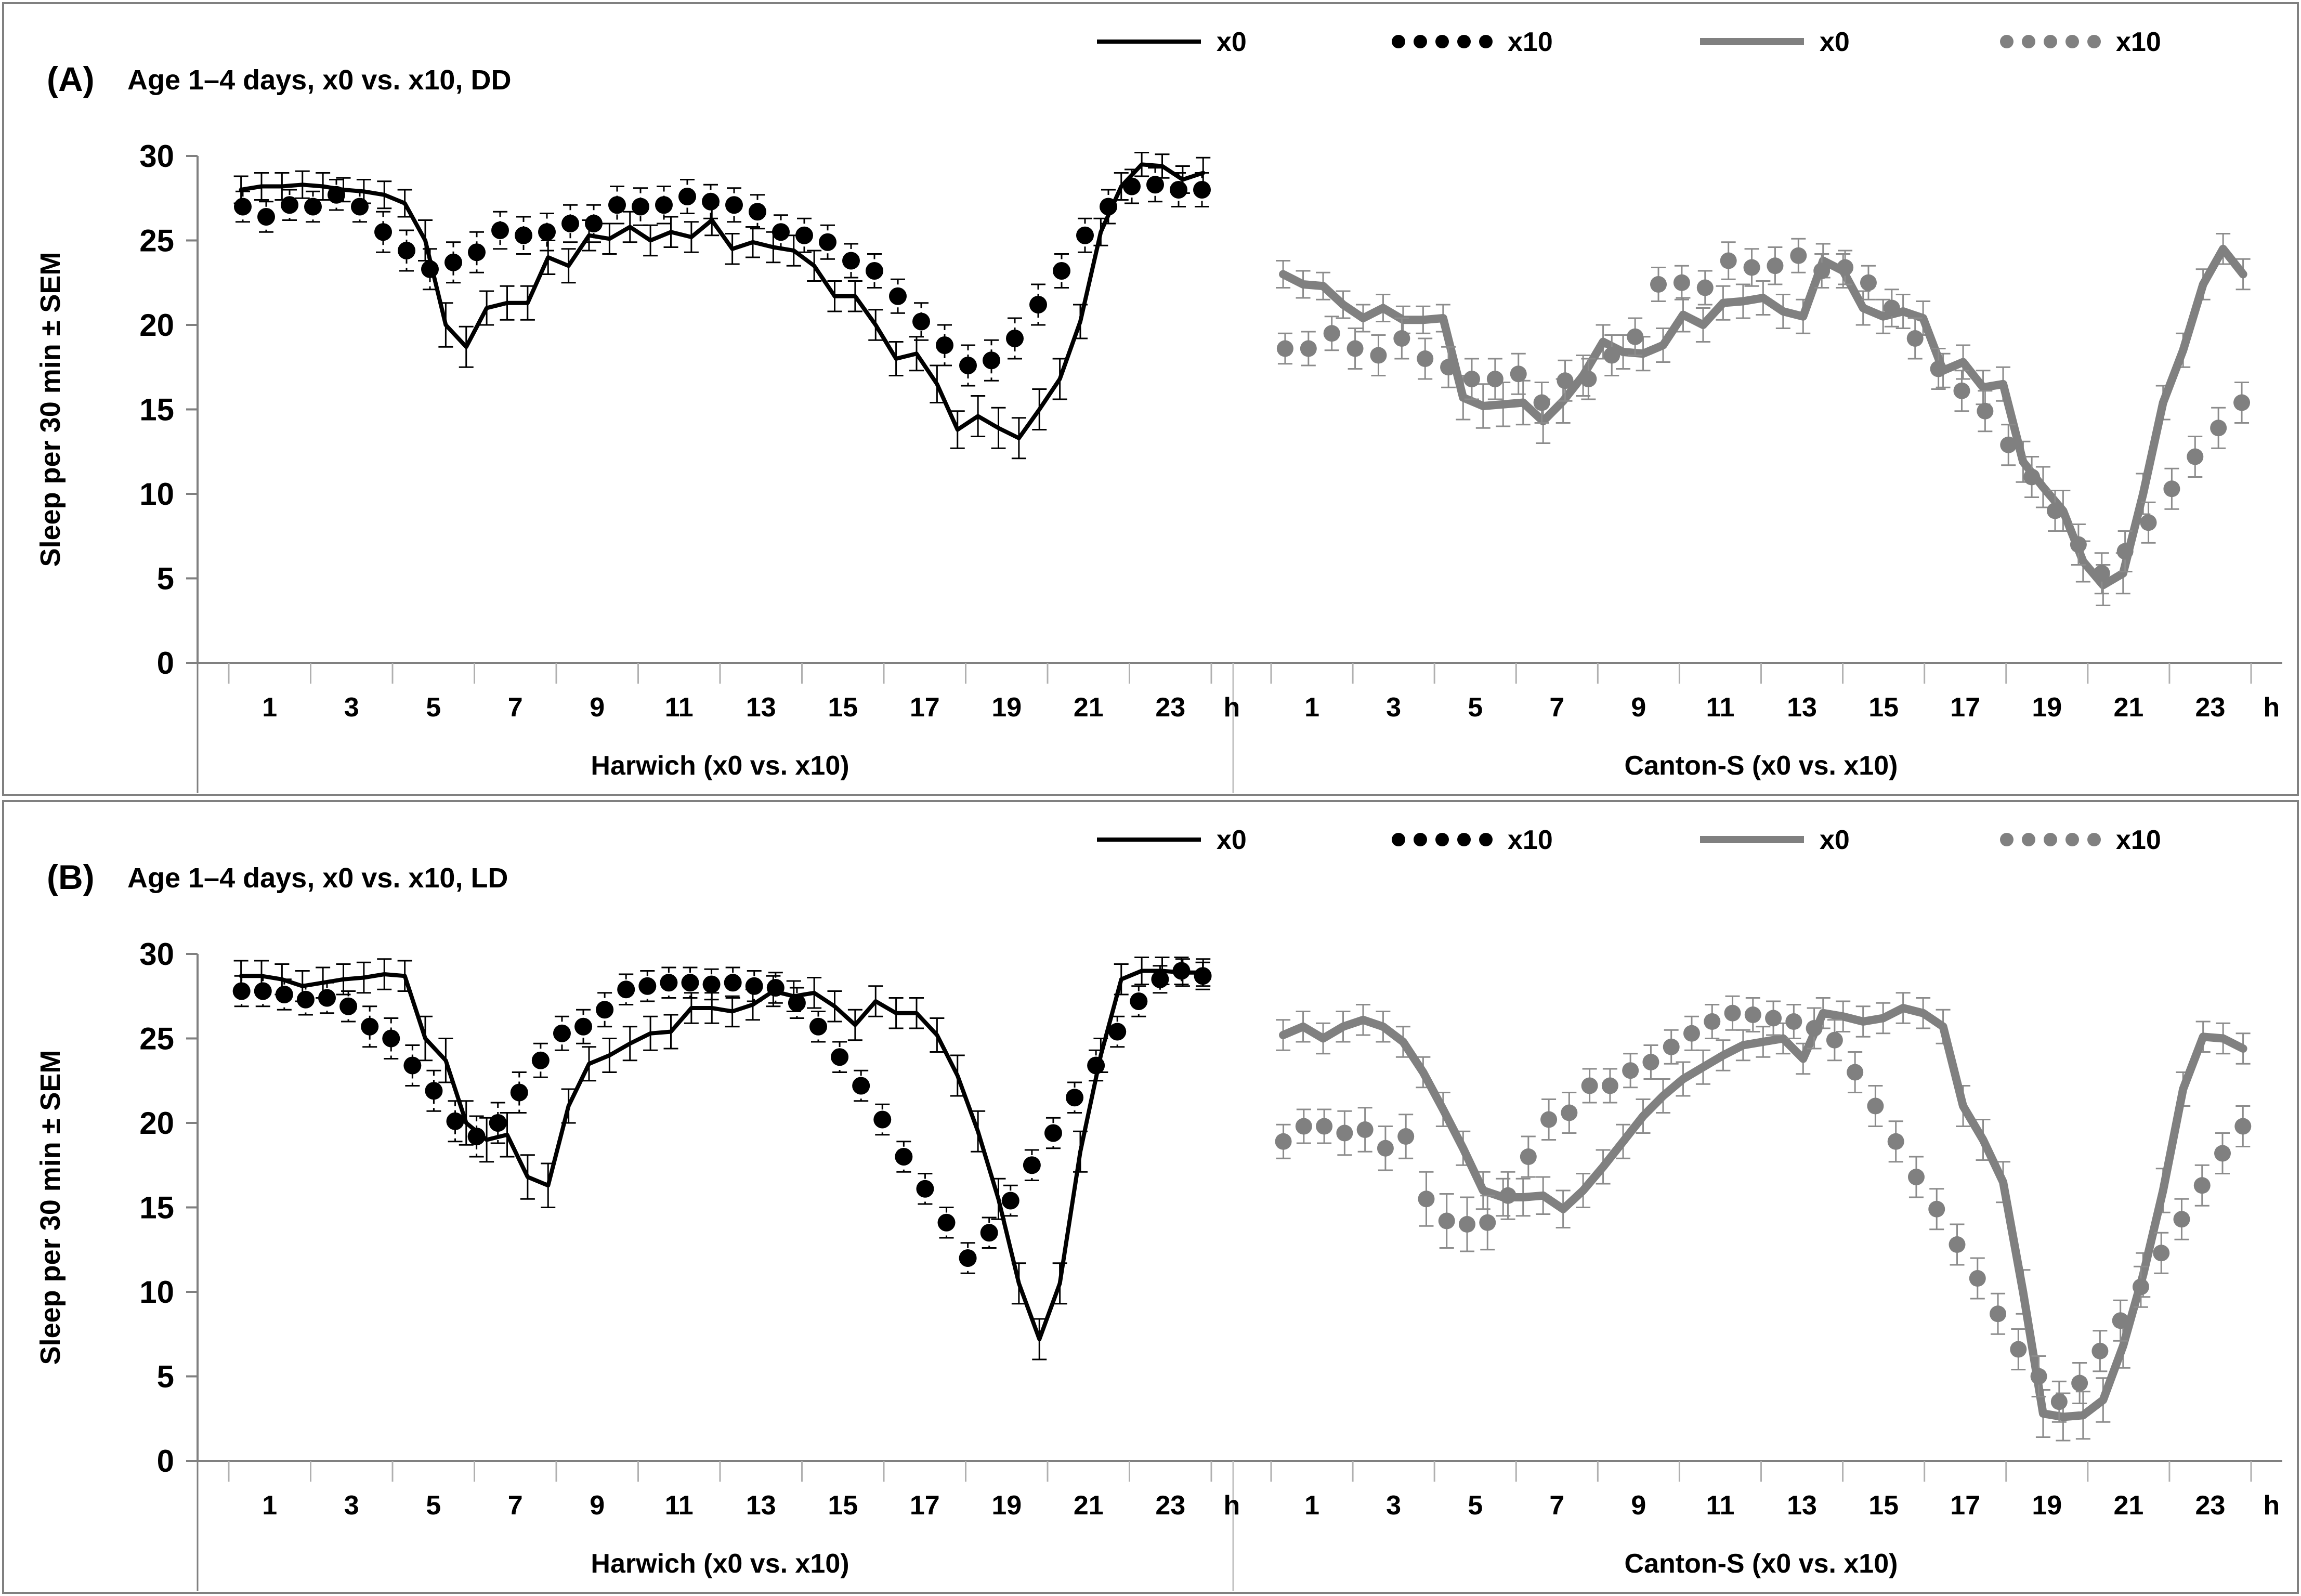  What do you see at coordinates (1393, 708) in the screenshot?
I see `x-tick-label: 3` at bounding box center [1393, 708].